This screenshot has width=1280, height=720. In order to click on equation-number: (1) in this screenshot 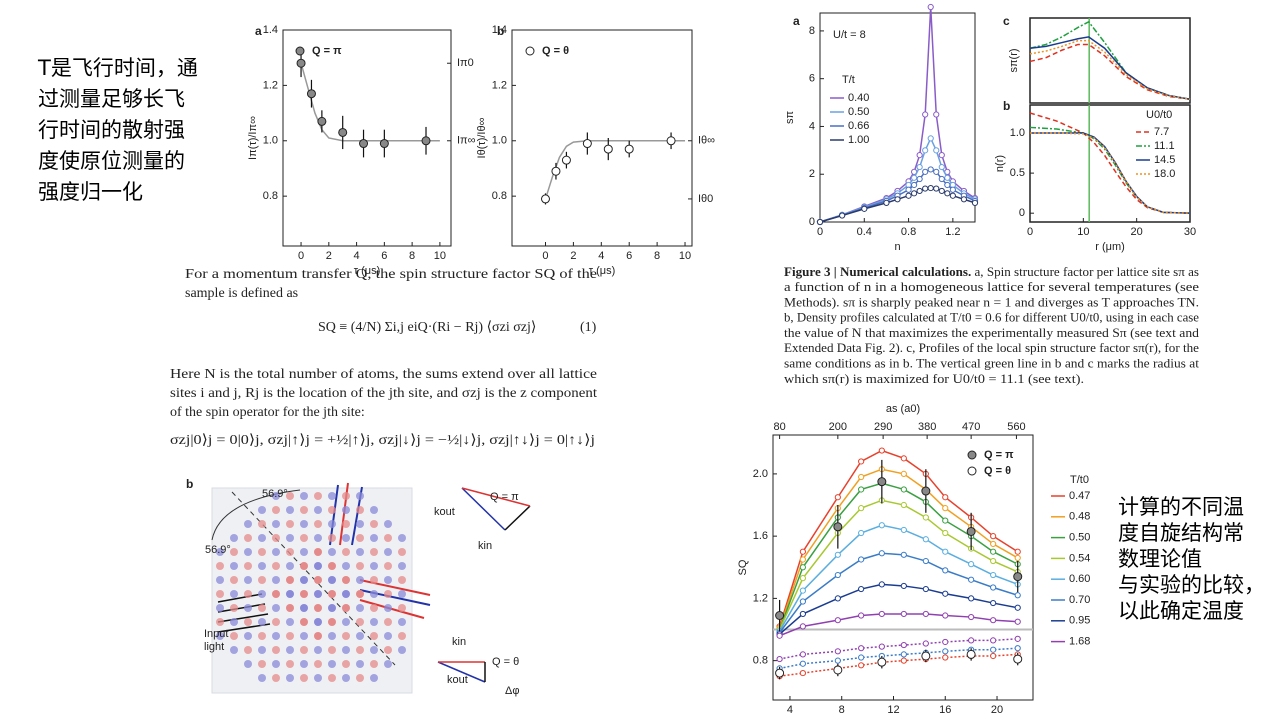, I will do `click(588, 327)`.